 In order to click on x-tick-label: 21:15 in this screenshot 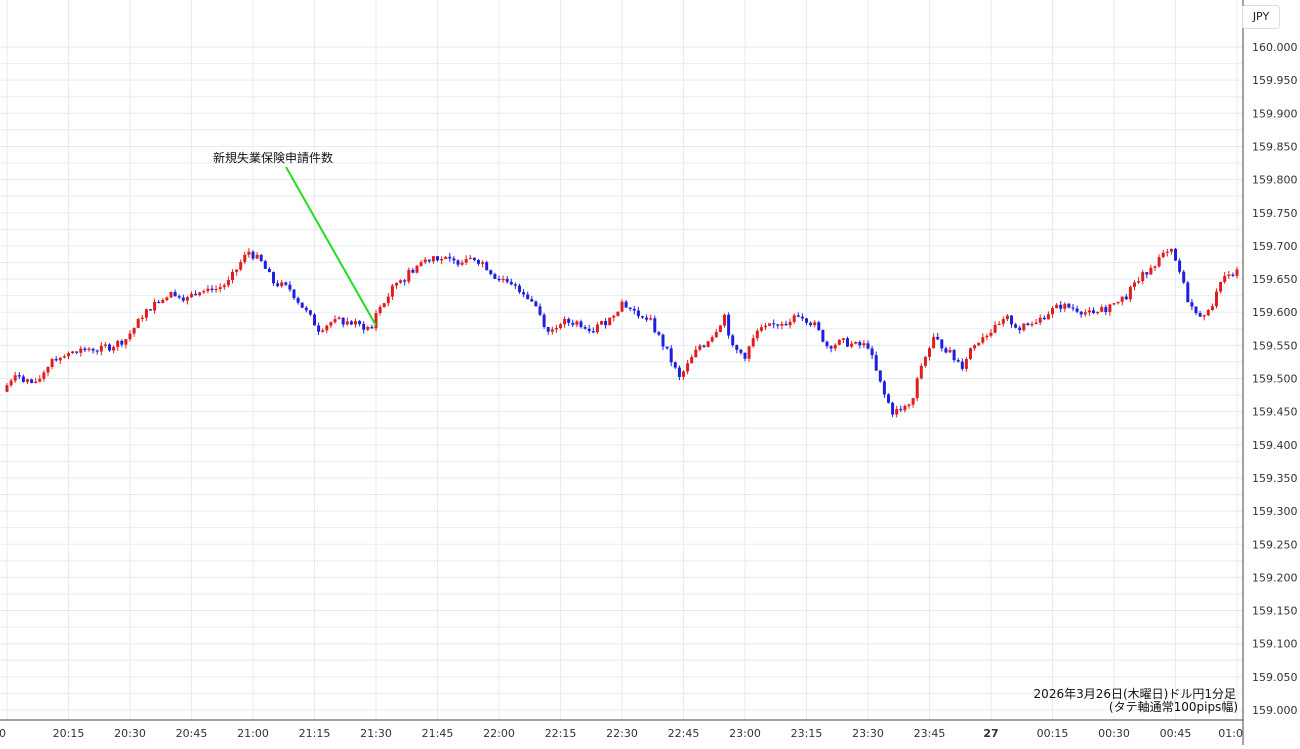, I will do `click(315, 733)`.